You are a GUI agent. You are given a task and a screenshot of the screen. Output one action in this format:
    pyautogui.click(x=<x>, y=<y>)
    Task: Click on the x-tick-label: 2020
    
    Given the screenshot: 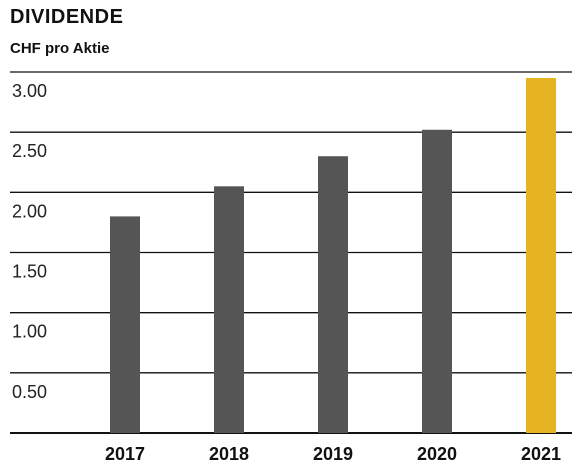 What is the action you would take?
    pyautogui.click(x=437, y=453)
    